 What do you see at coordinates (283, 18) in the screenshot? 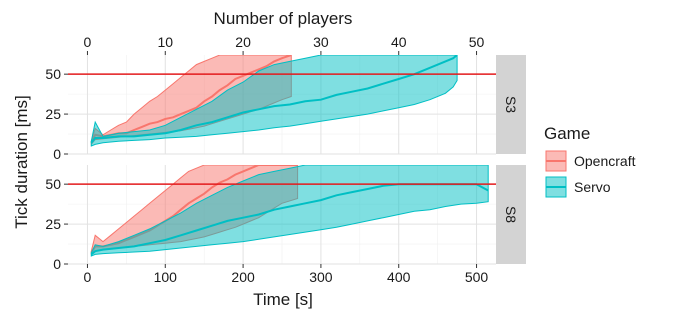
I see `x2-axis-label: Number of players` at bounding box center [283, 18].